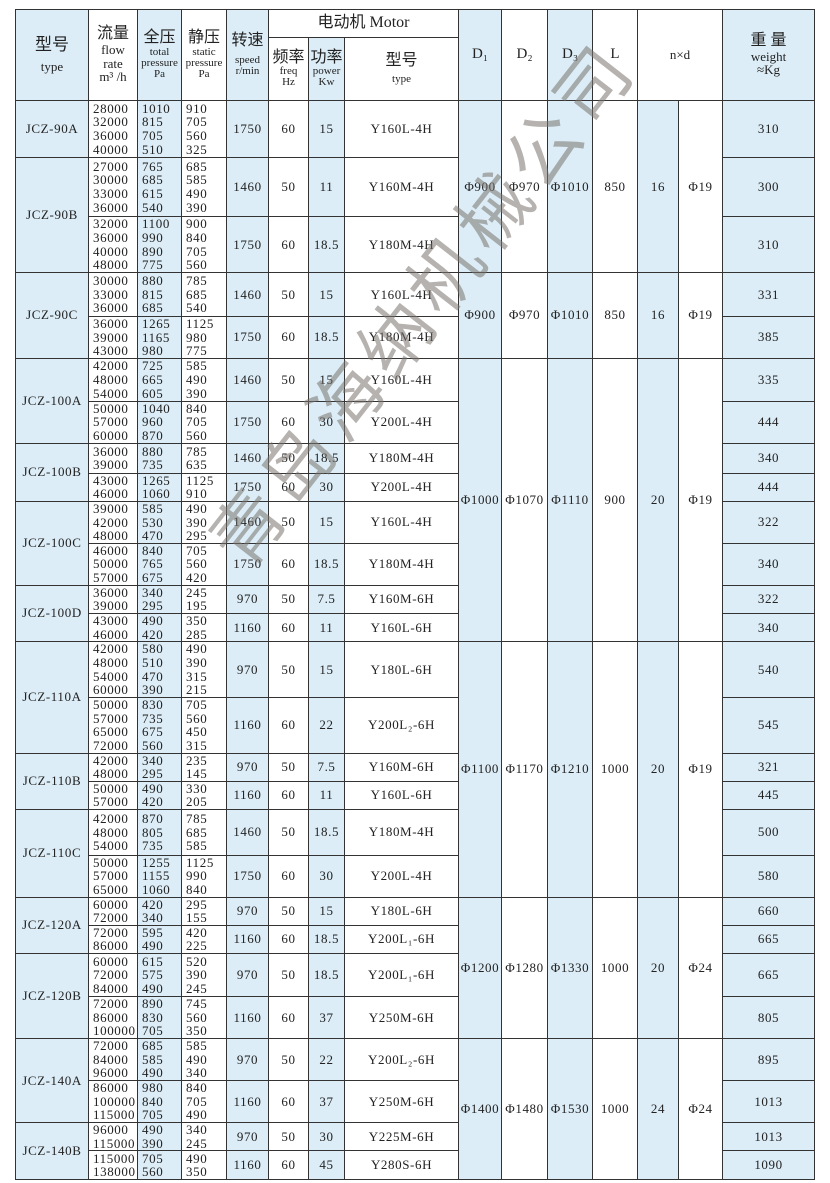 The width and height of the screenshot is (830, 1183). I want to click on value-line: 225, so click(197, 946).